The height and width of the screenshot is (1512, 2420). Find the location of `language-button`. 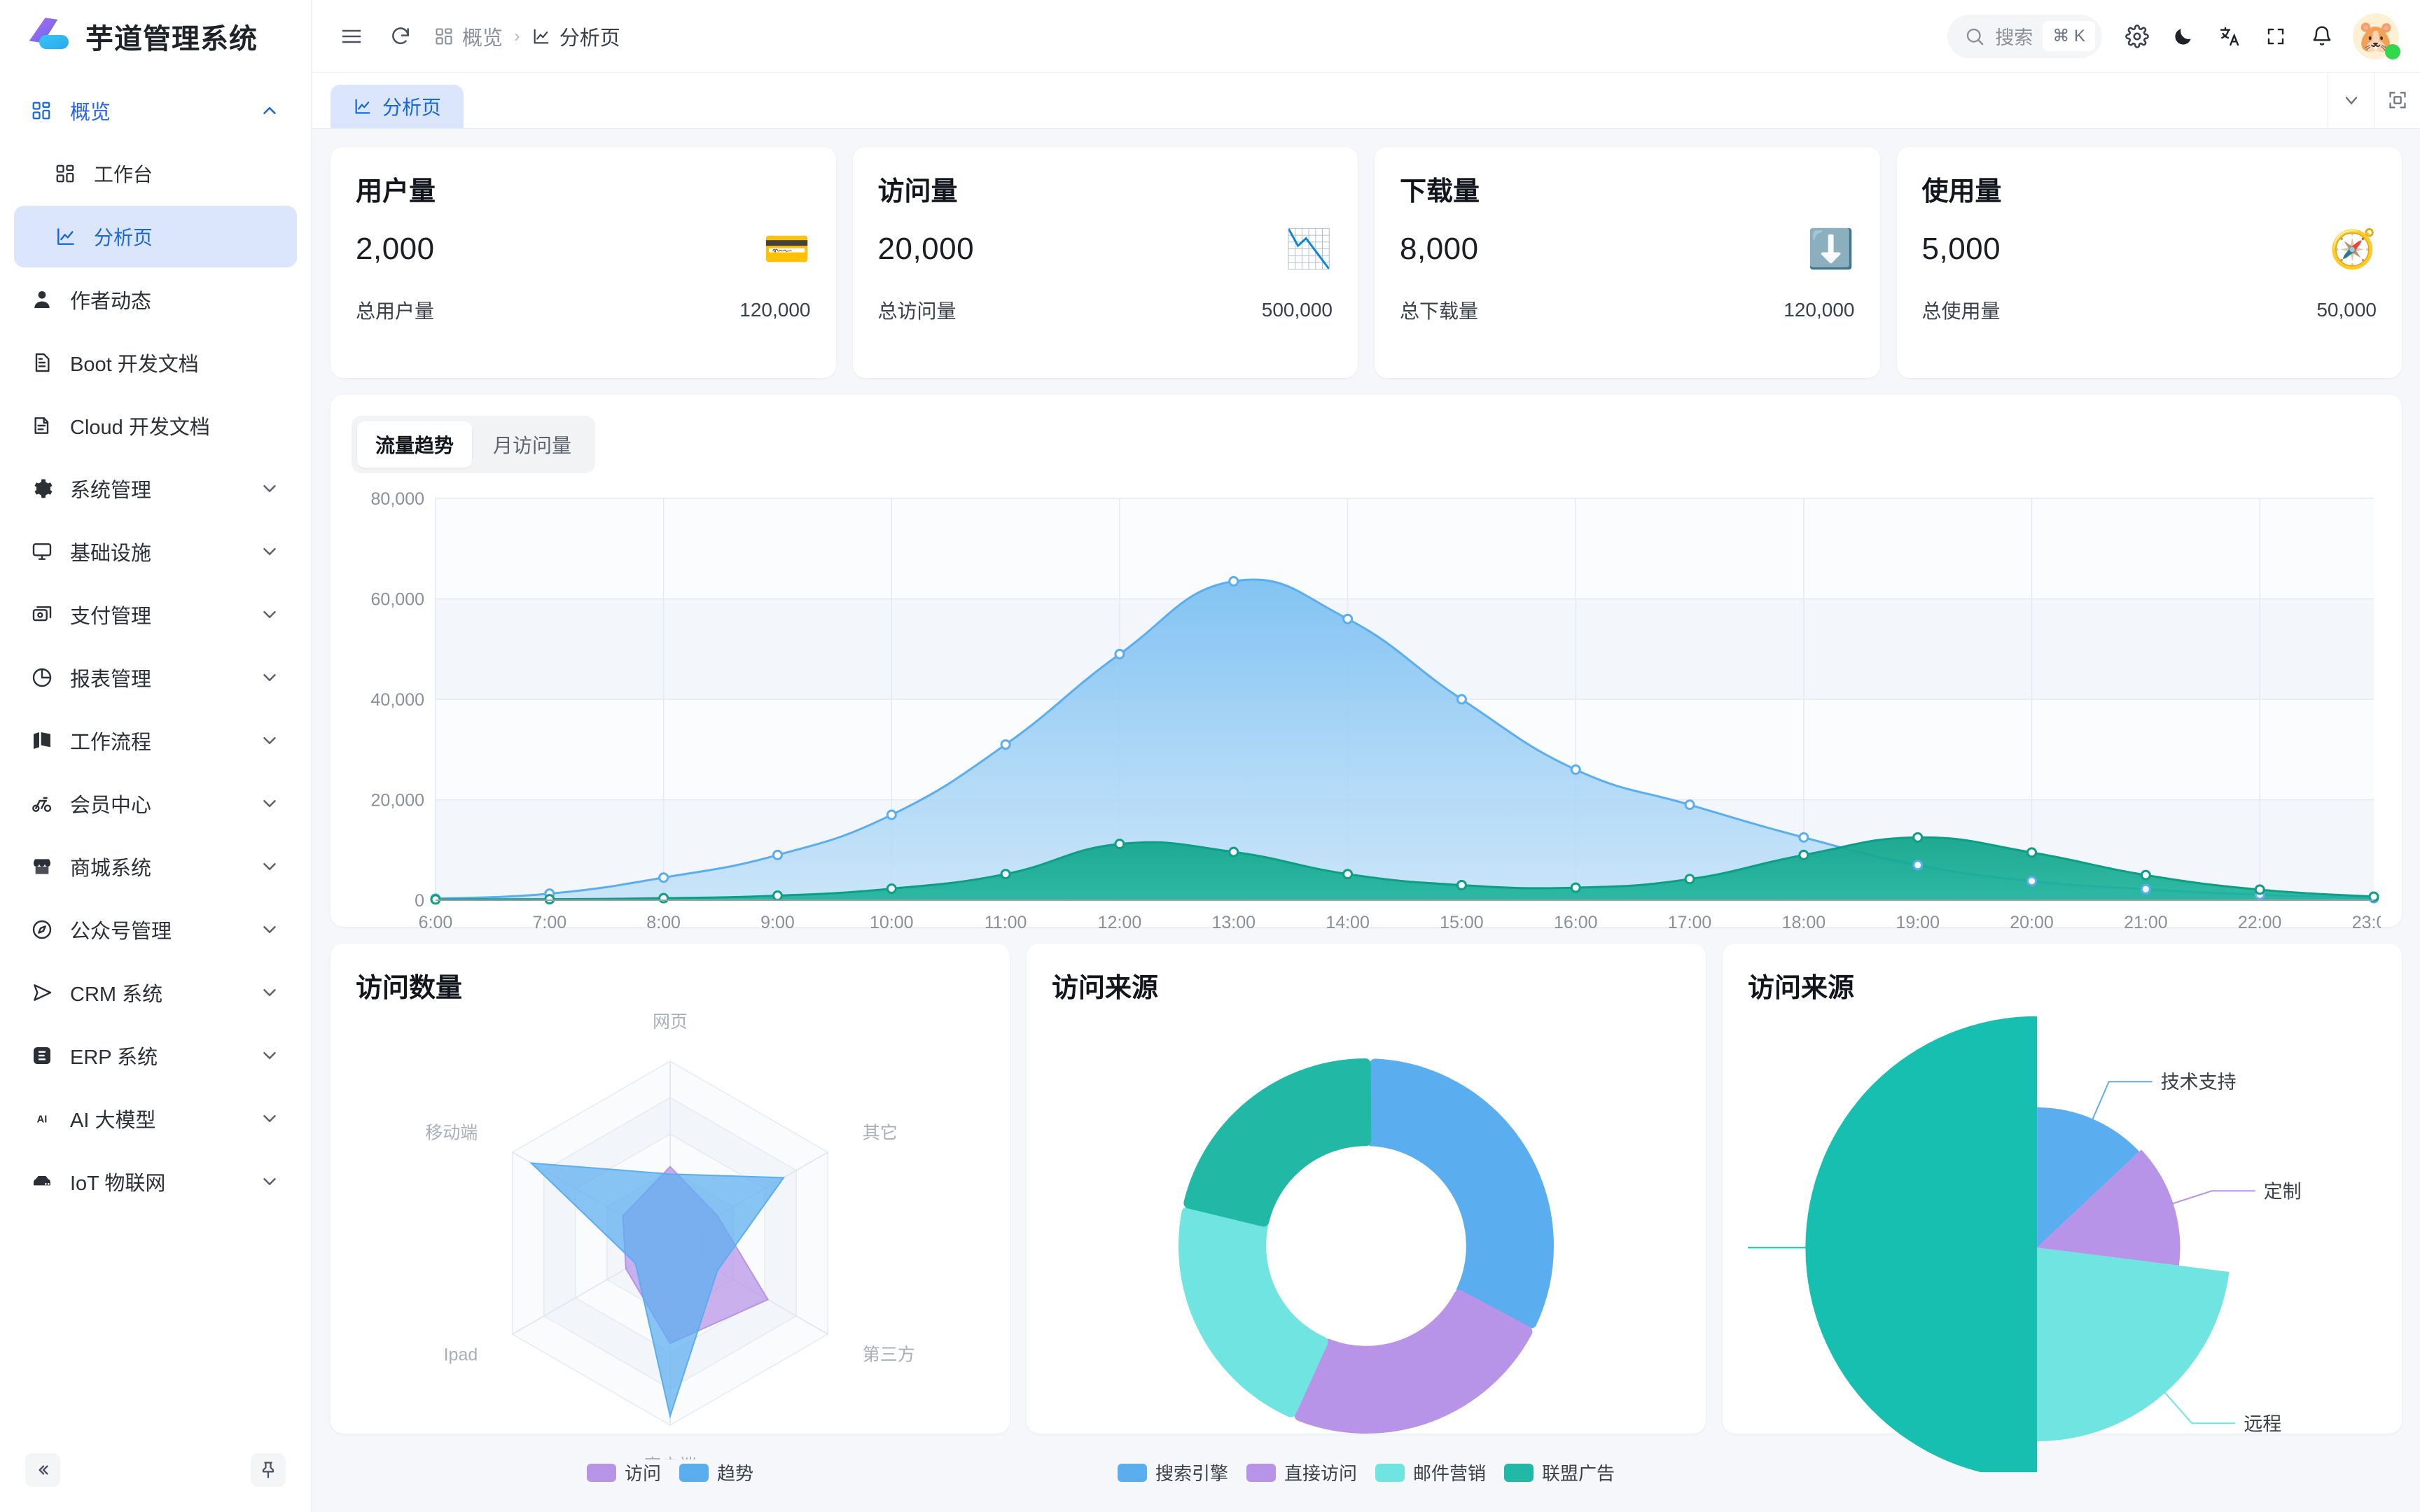

language-button is located at coordinates (2229, 36).